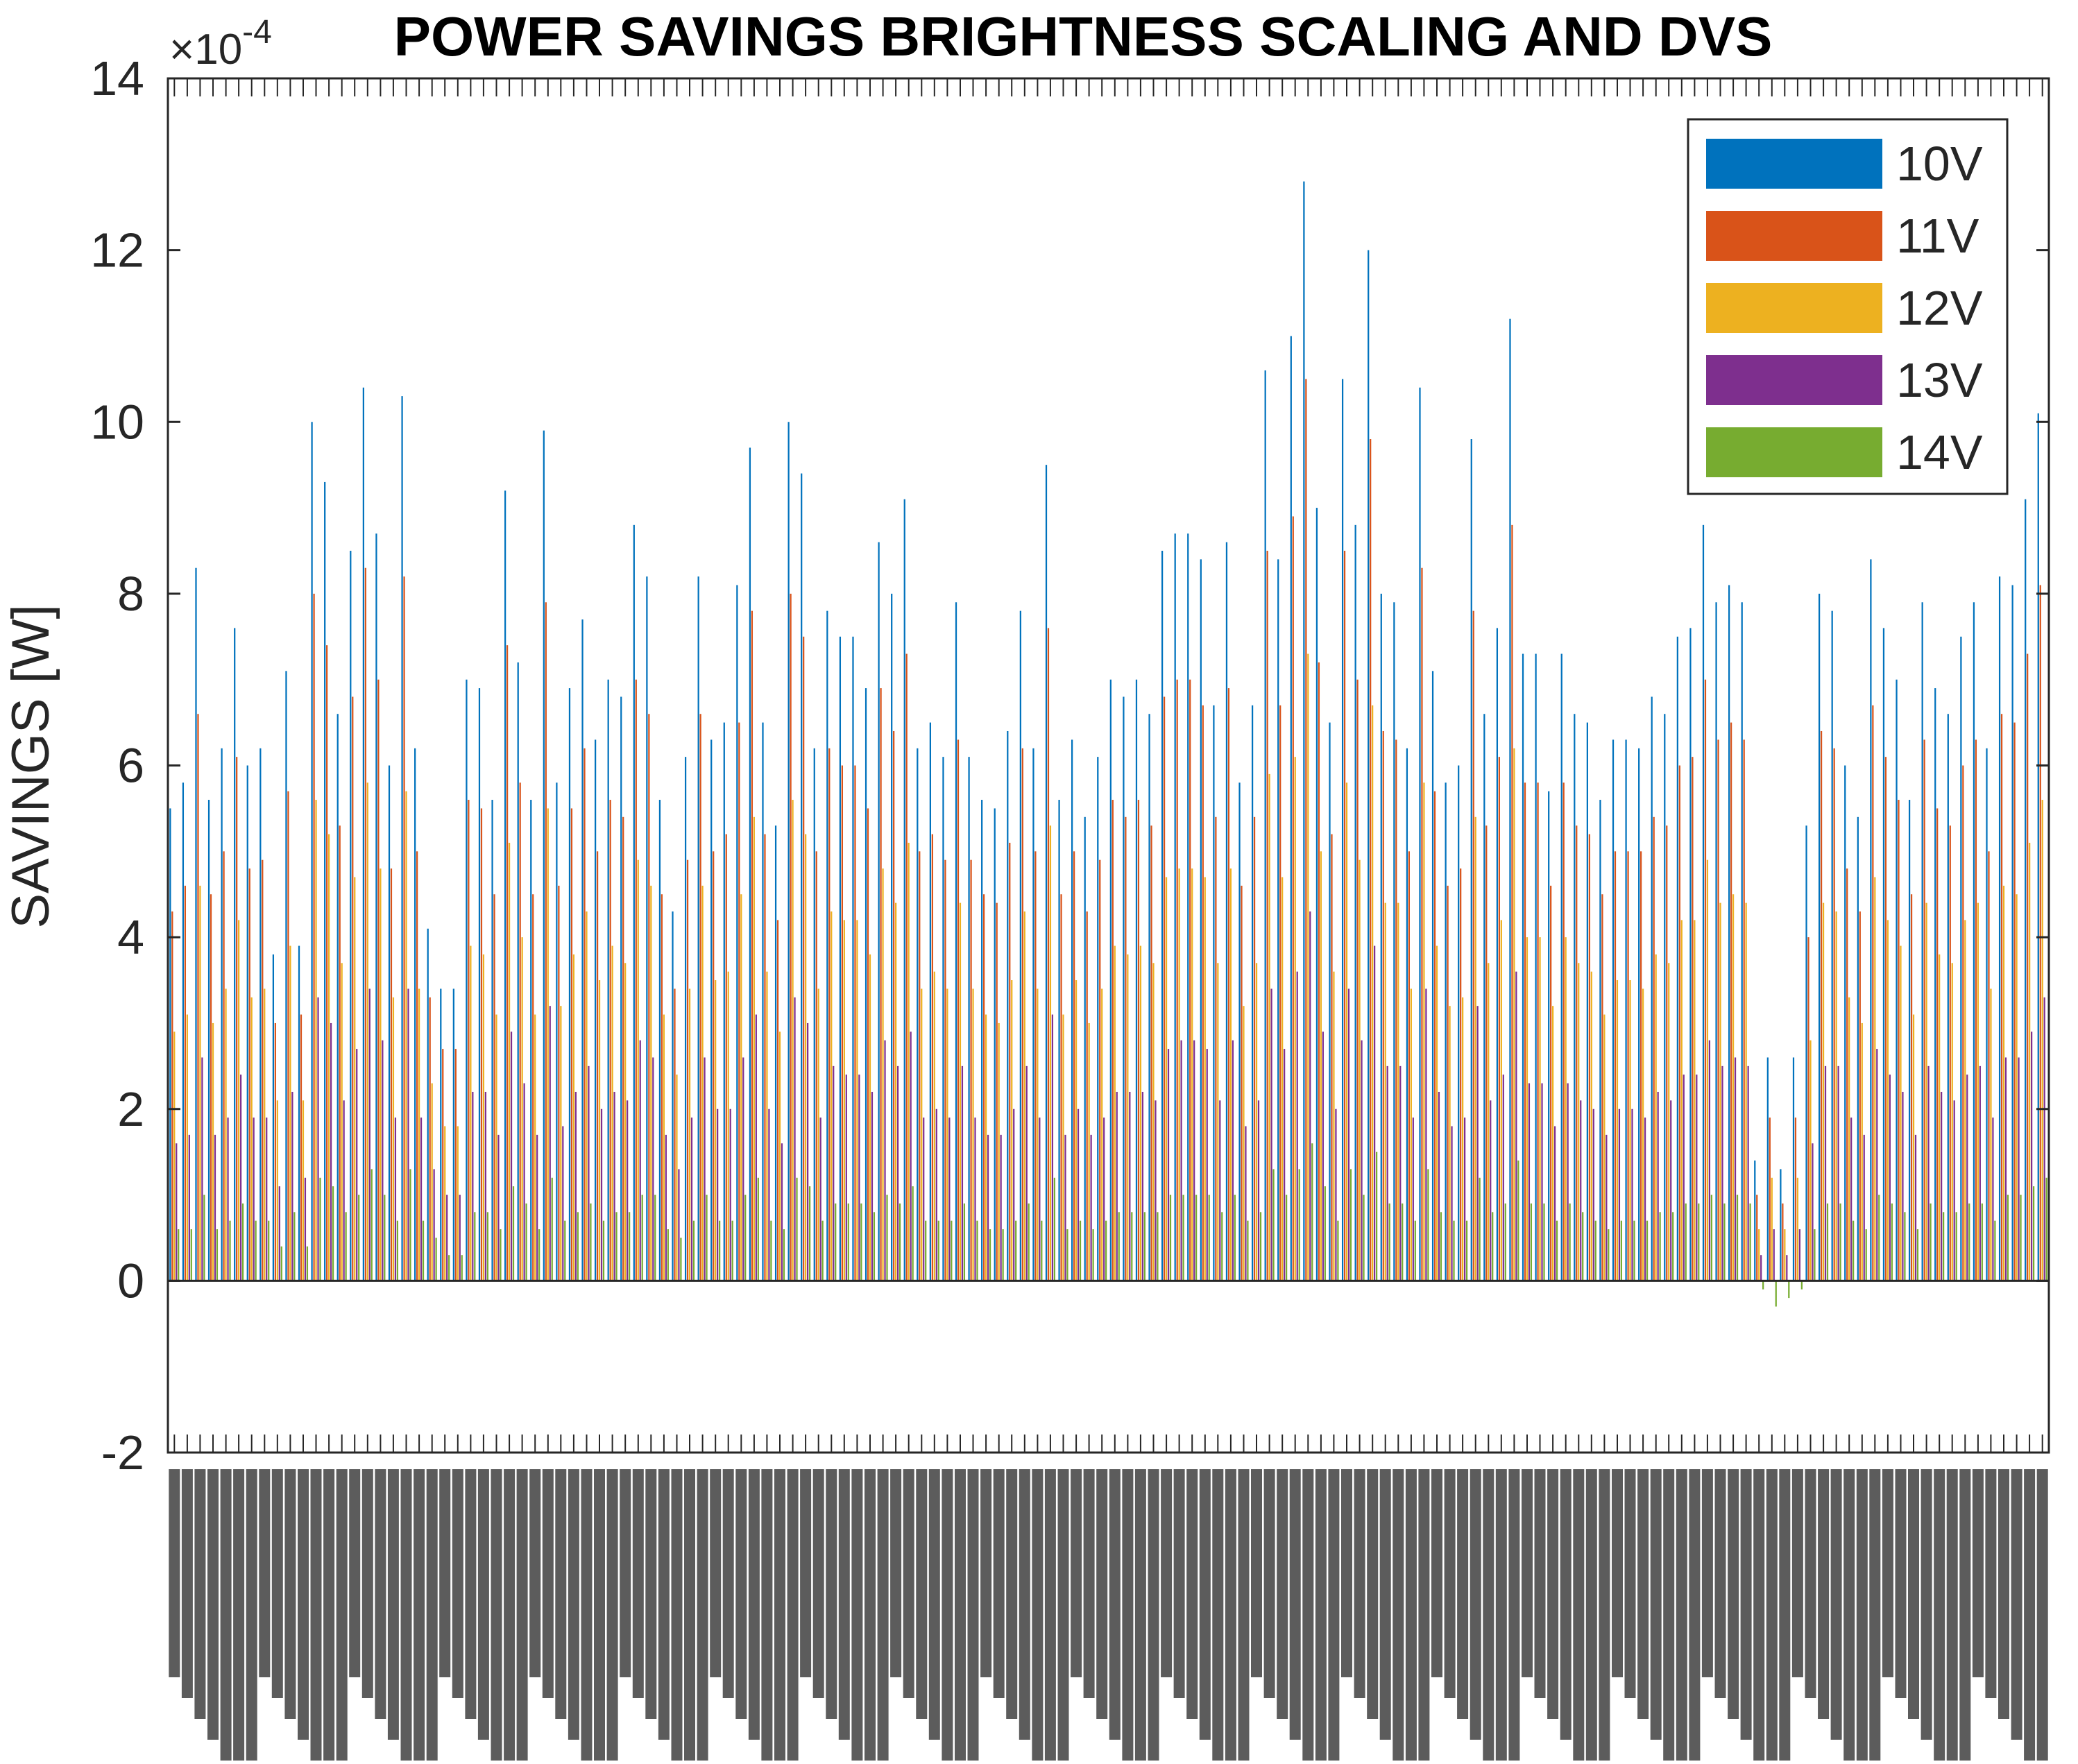  What do you see at coordinates (130, 937) in the screenshot?
I see `y-tick-label: 4` at bounding box center [130, 937].